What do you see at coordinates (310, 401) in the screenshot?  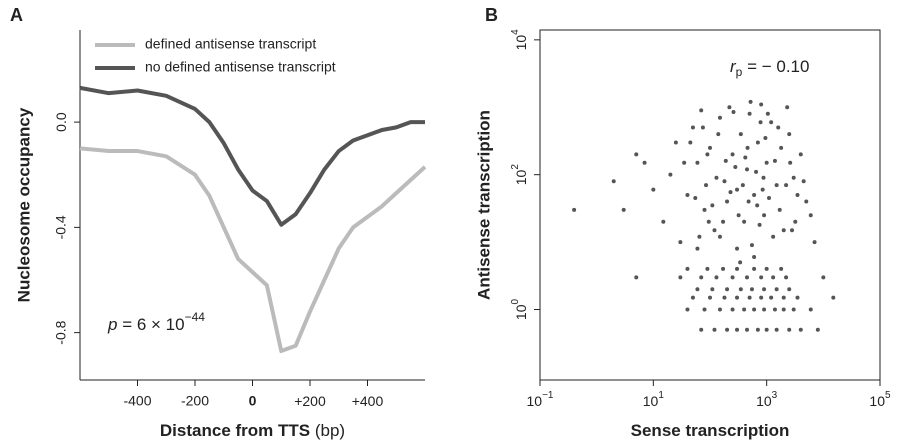 I see `x-tick-label: +200` at bounding box center [310, 401].